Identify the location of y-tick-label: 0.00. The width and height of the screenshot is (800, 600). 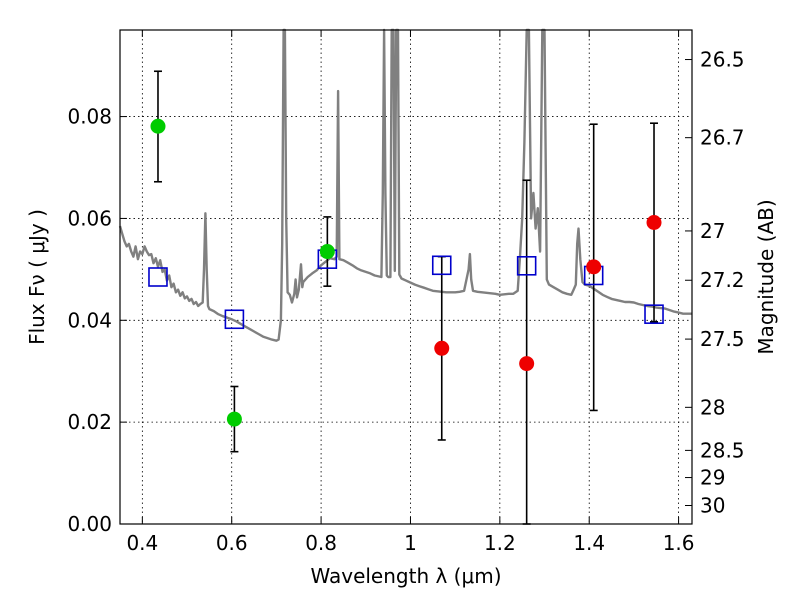
(89, 524).